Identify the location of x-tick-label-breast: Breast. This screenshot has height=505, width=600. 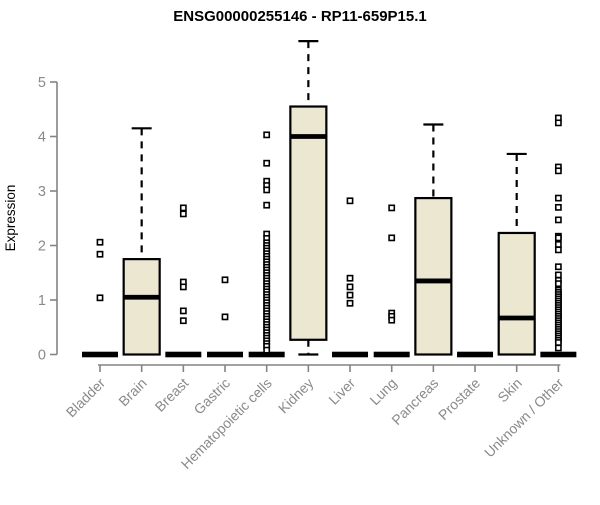
(172, 395).